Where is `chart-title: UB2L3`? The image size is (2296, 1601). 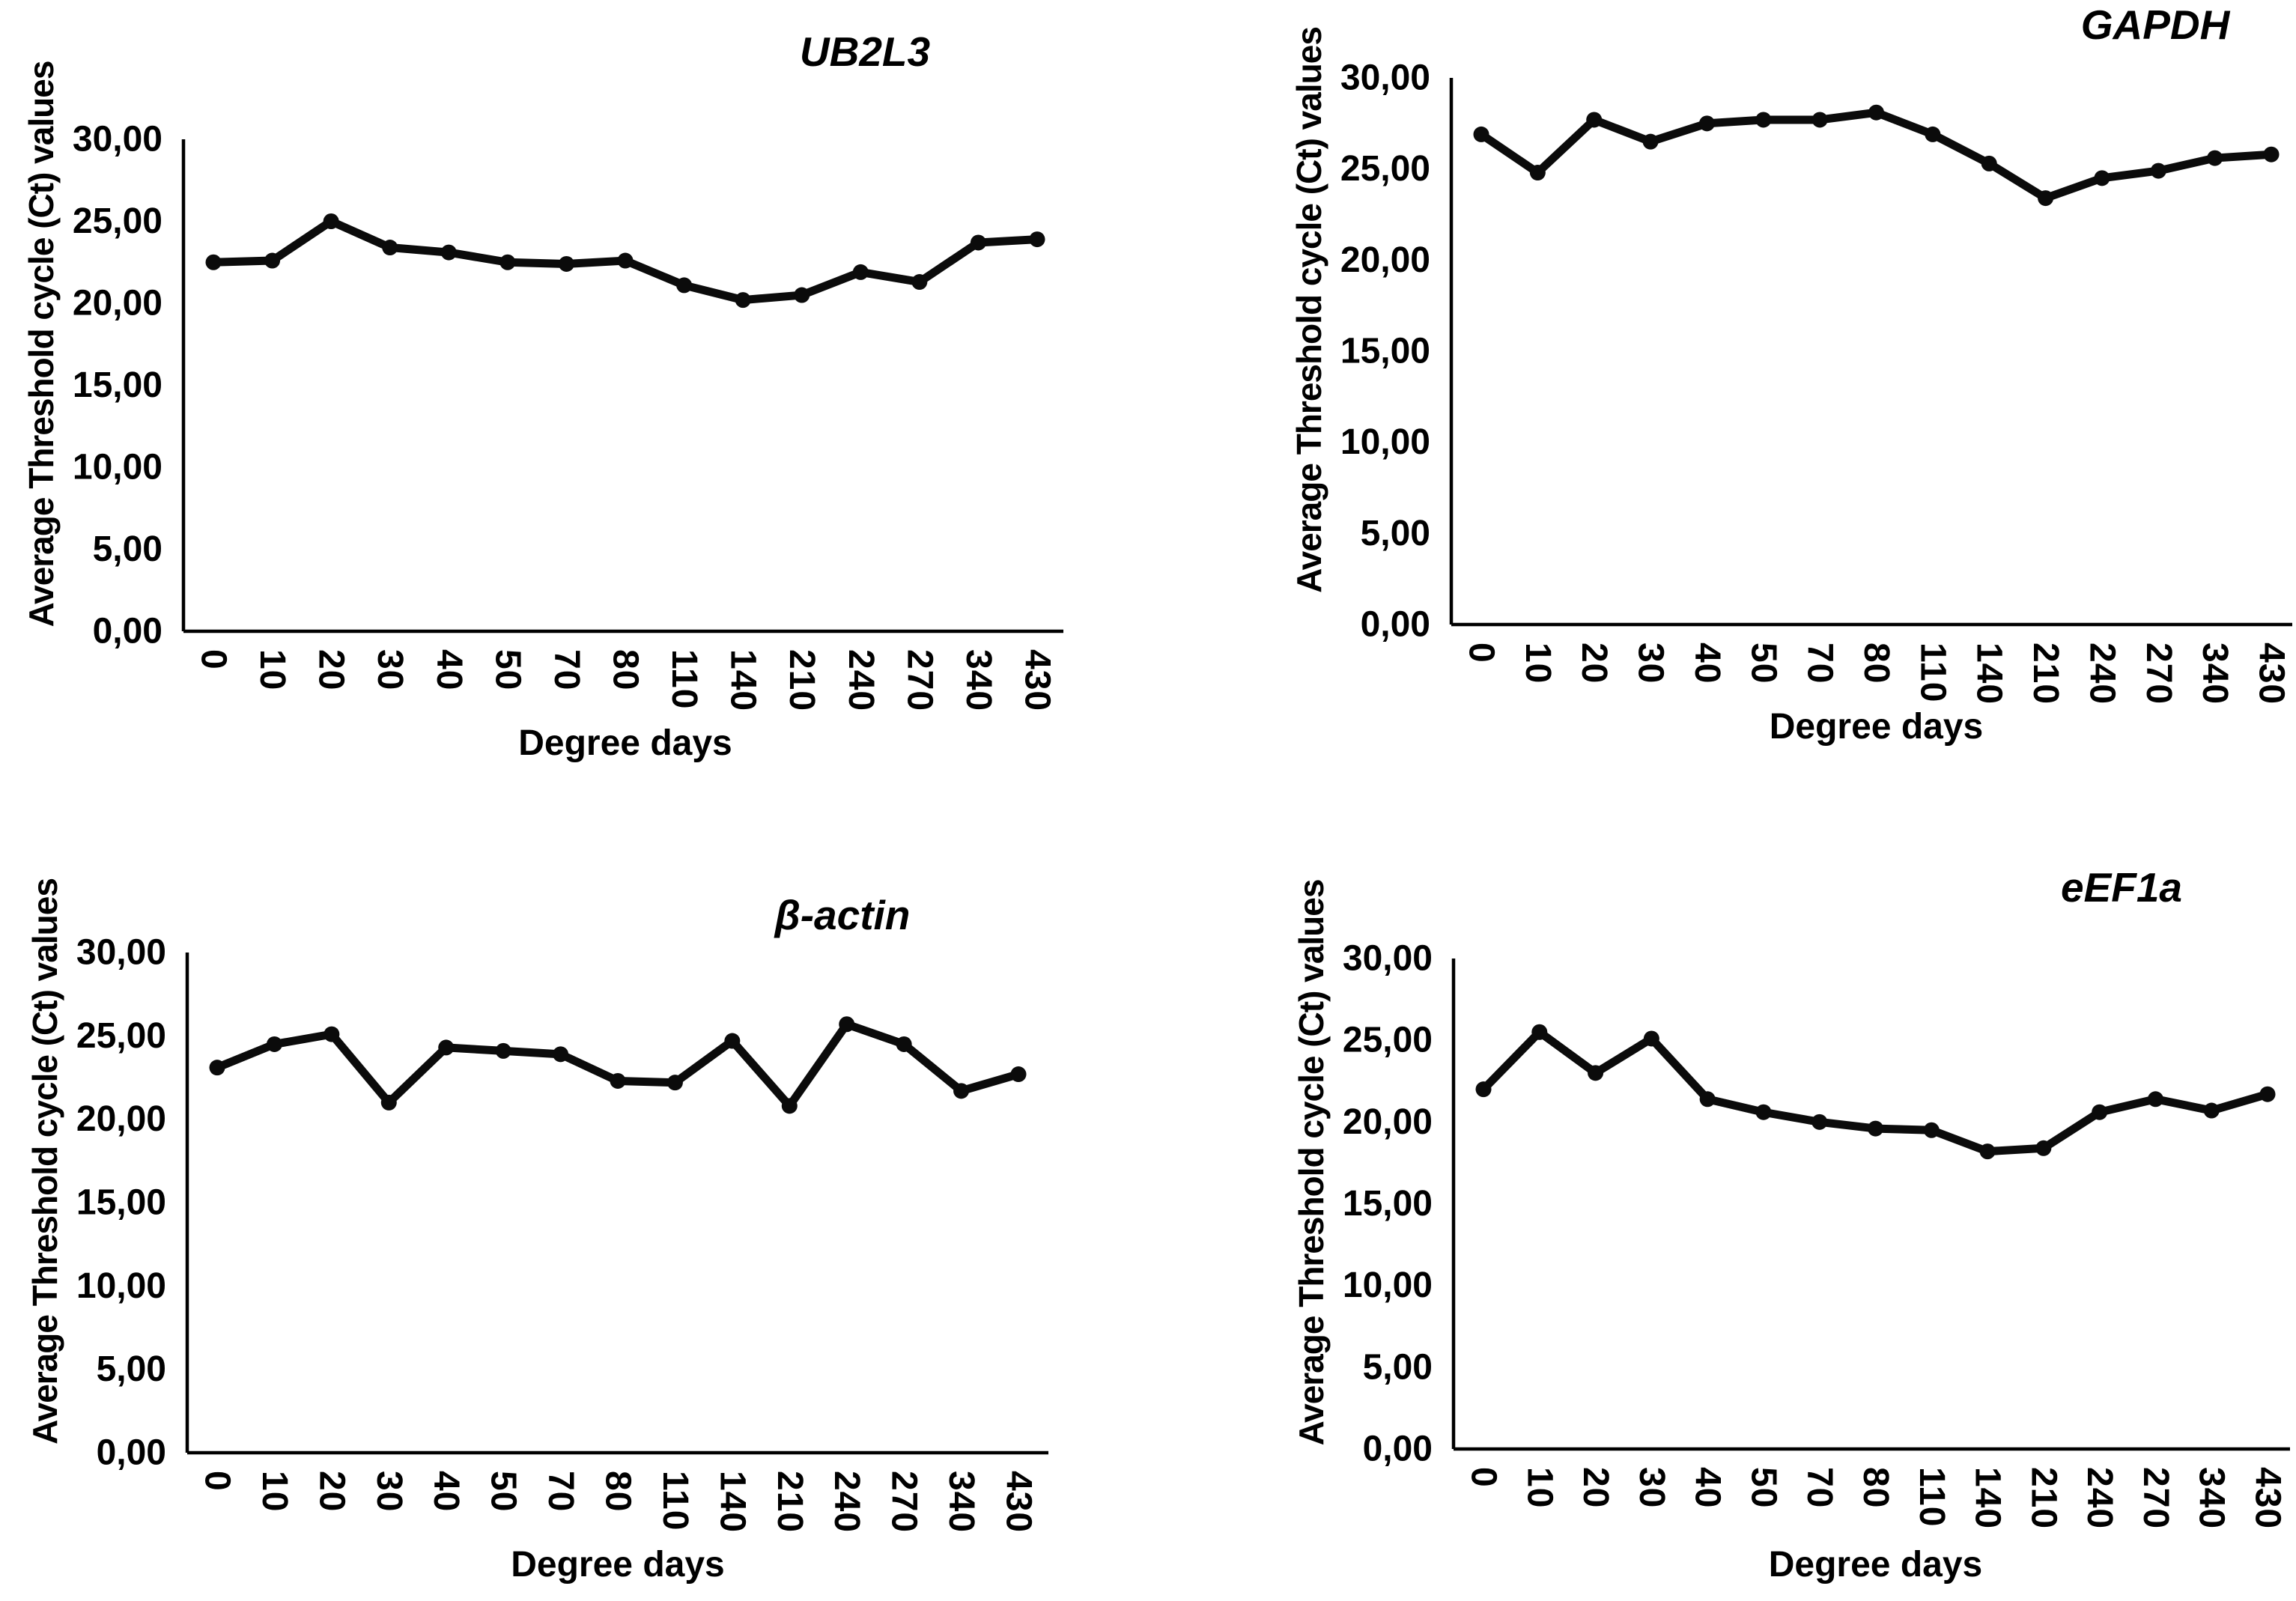 chart-title: UB2L3 is located at coordinates (865, 51).